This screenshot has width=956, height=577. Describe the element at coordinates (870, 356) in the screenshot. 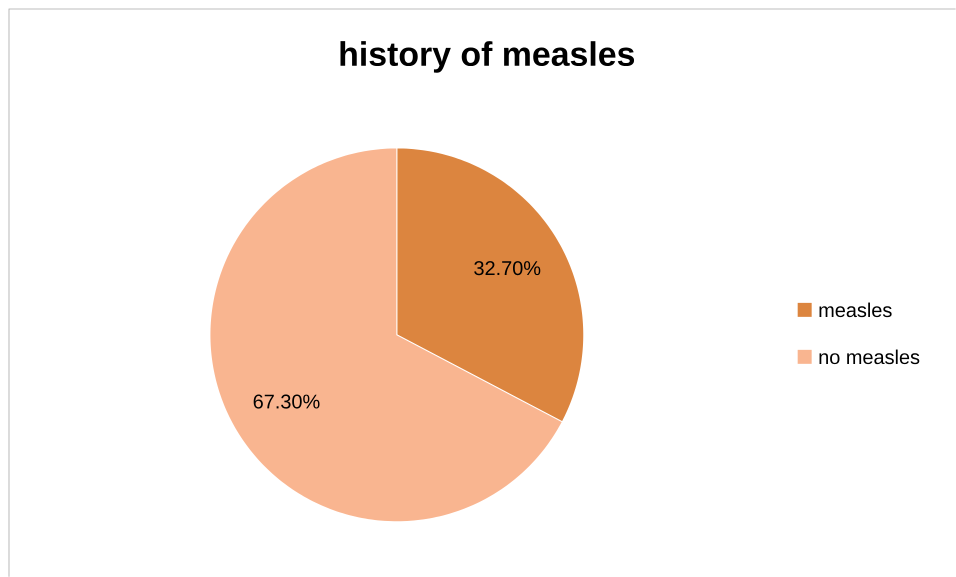

I see `legend-label: no measles` at that location.